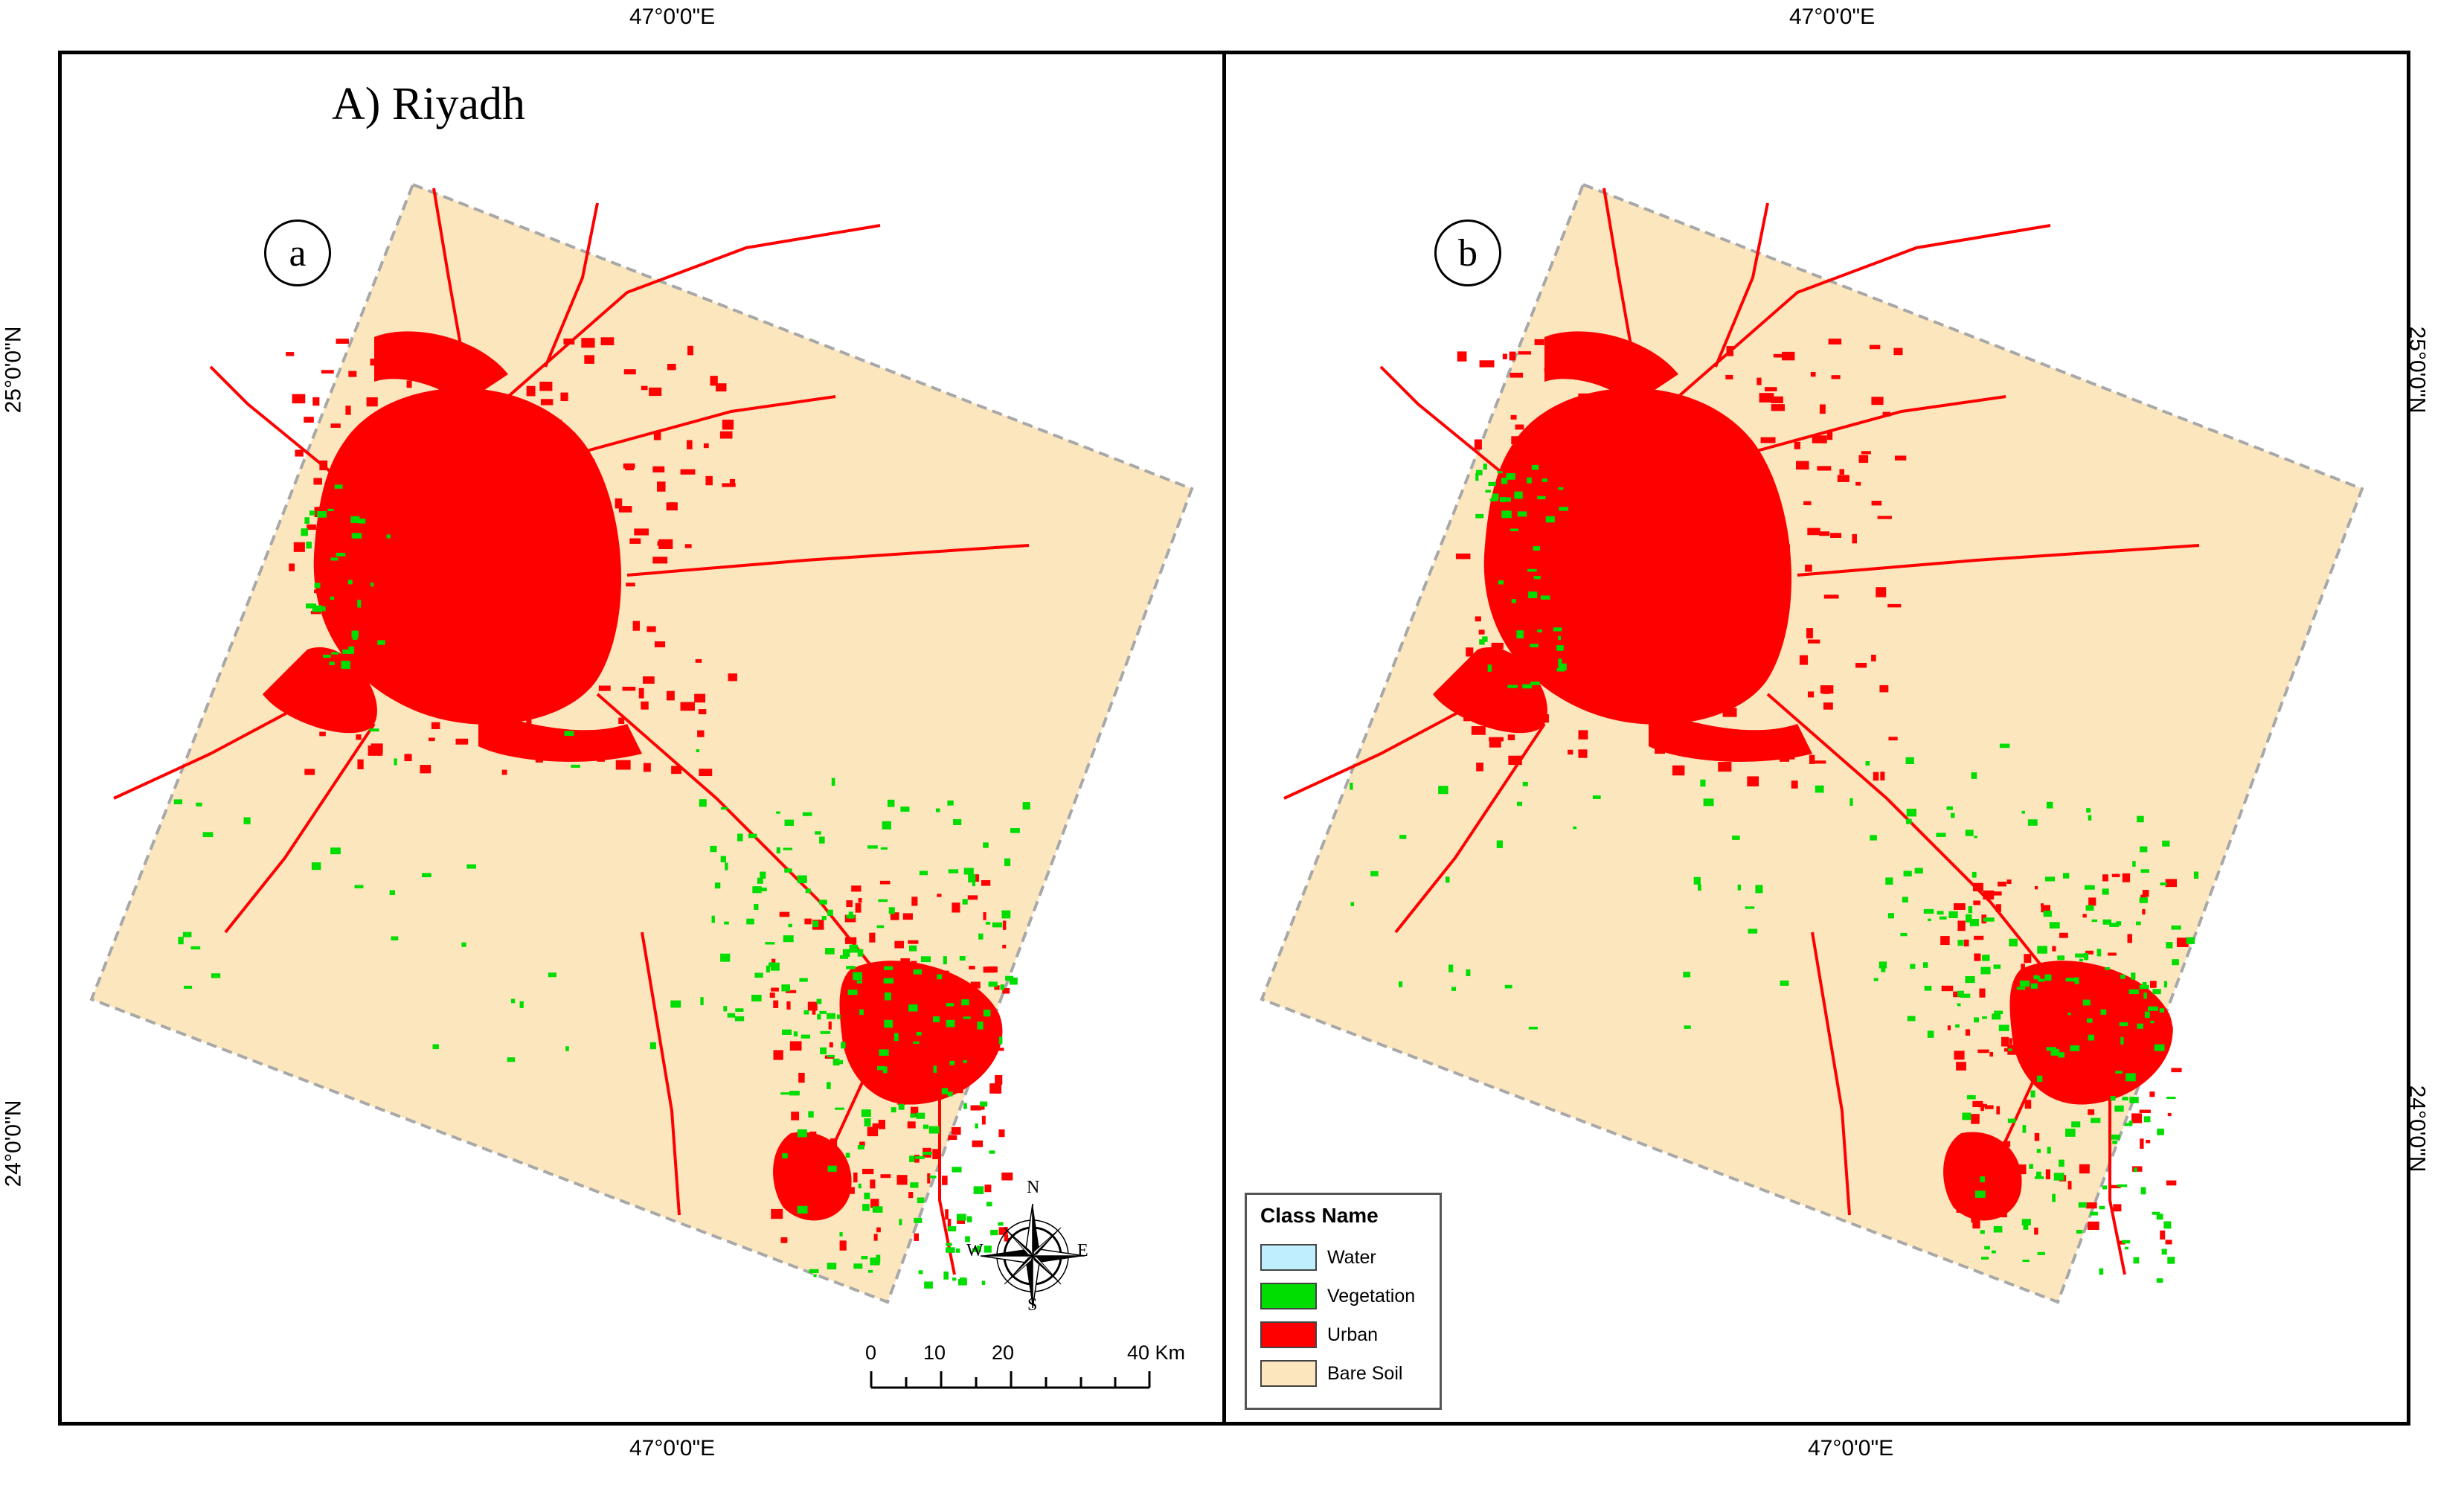  Describe the element at coordinates (1851, 1448) in the screenshot. I see `bottom-longitude-label-right: 47°0'0"E` at that location.